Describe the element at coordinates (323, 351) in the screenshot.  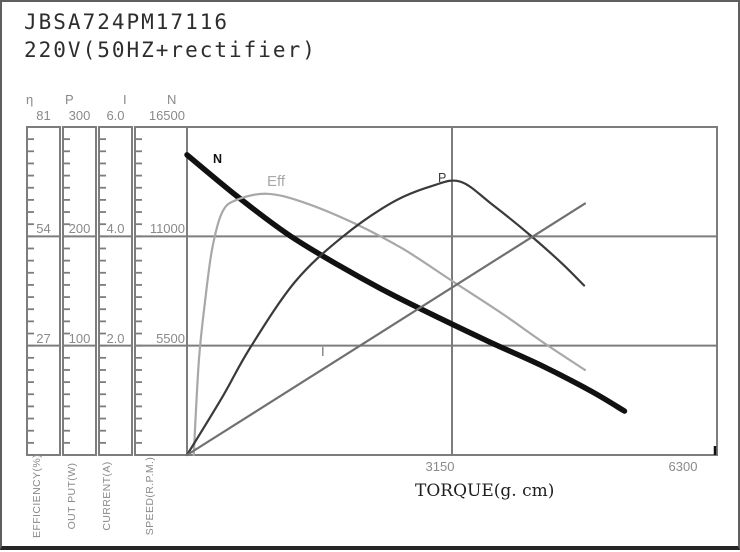
I see `curve-label-current: I` at that location.